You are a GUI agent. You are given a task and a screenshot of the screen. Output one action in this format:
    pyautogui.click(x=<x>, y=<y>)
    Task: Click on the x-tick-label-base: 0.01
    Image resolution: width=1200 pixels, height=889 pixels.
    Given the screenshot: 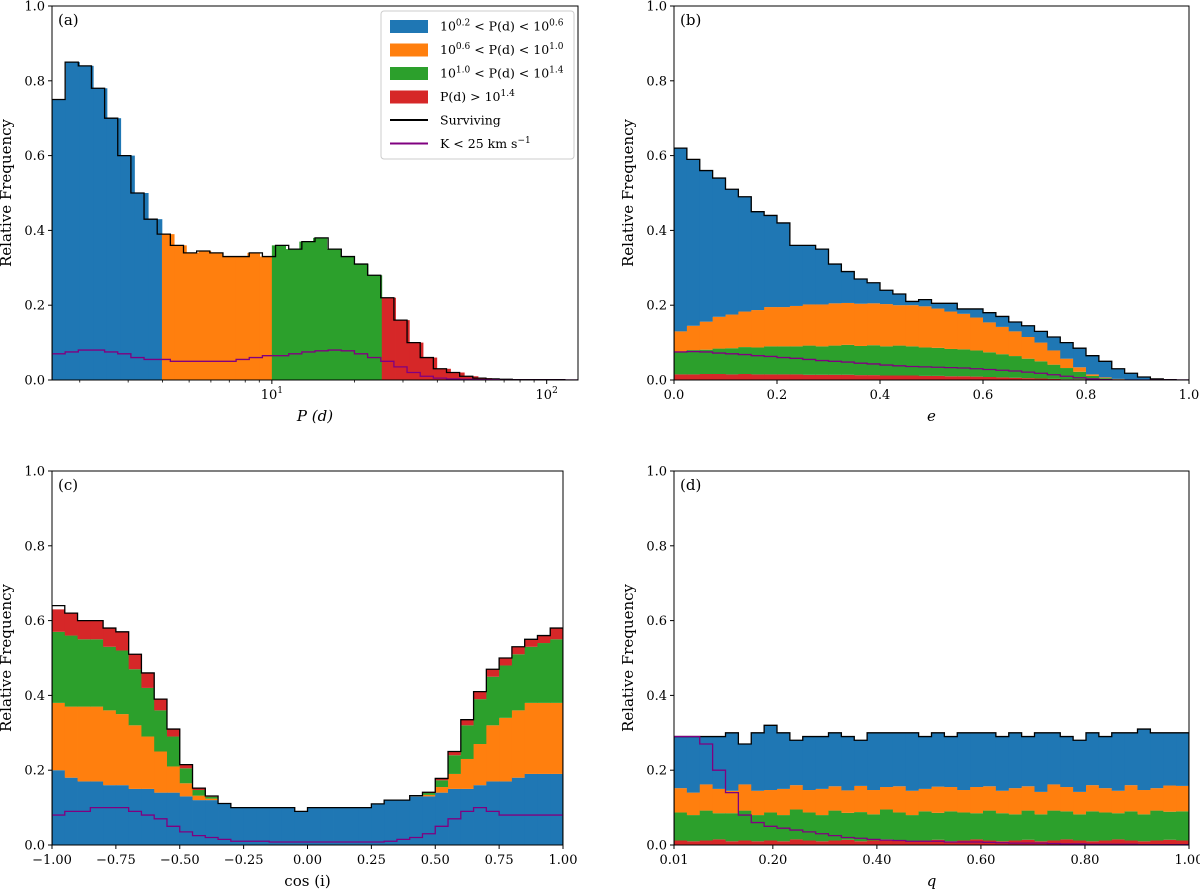 What is the action you would take?
    pyautogui.click(x=674, y=860)
    